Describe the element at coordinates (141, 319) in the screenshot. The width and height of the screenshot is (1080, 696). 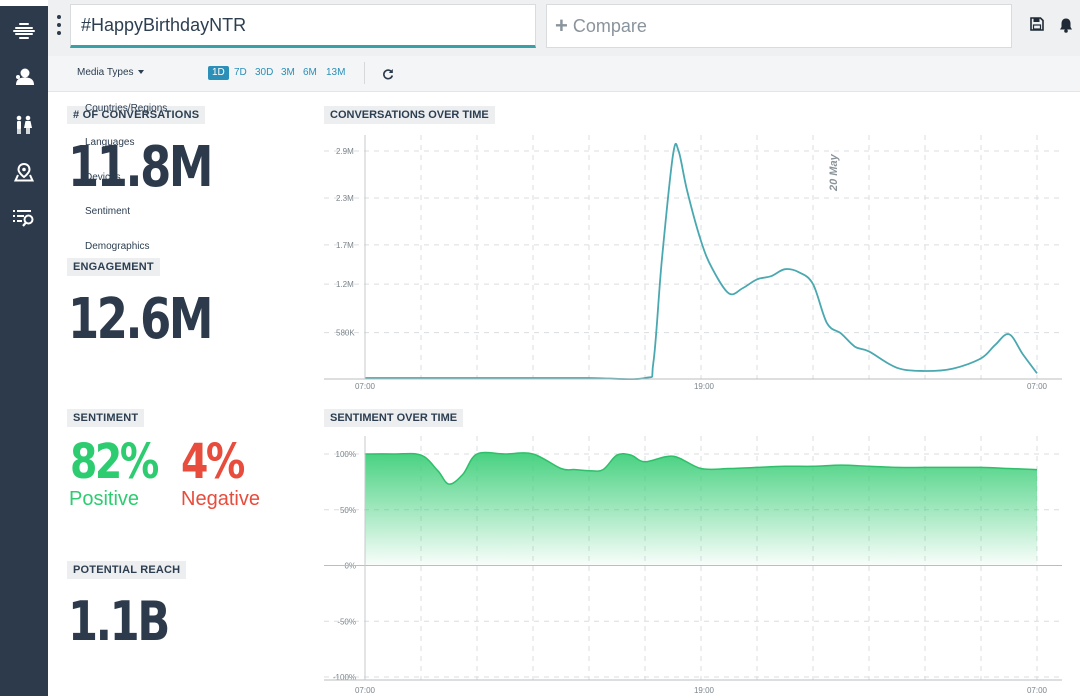
I see `engagement-value: 12.6M` at that location.